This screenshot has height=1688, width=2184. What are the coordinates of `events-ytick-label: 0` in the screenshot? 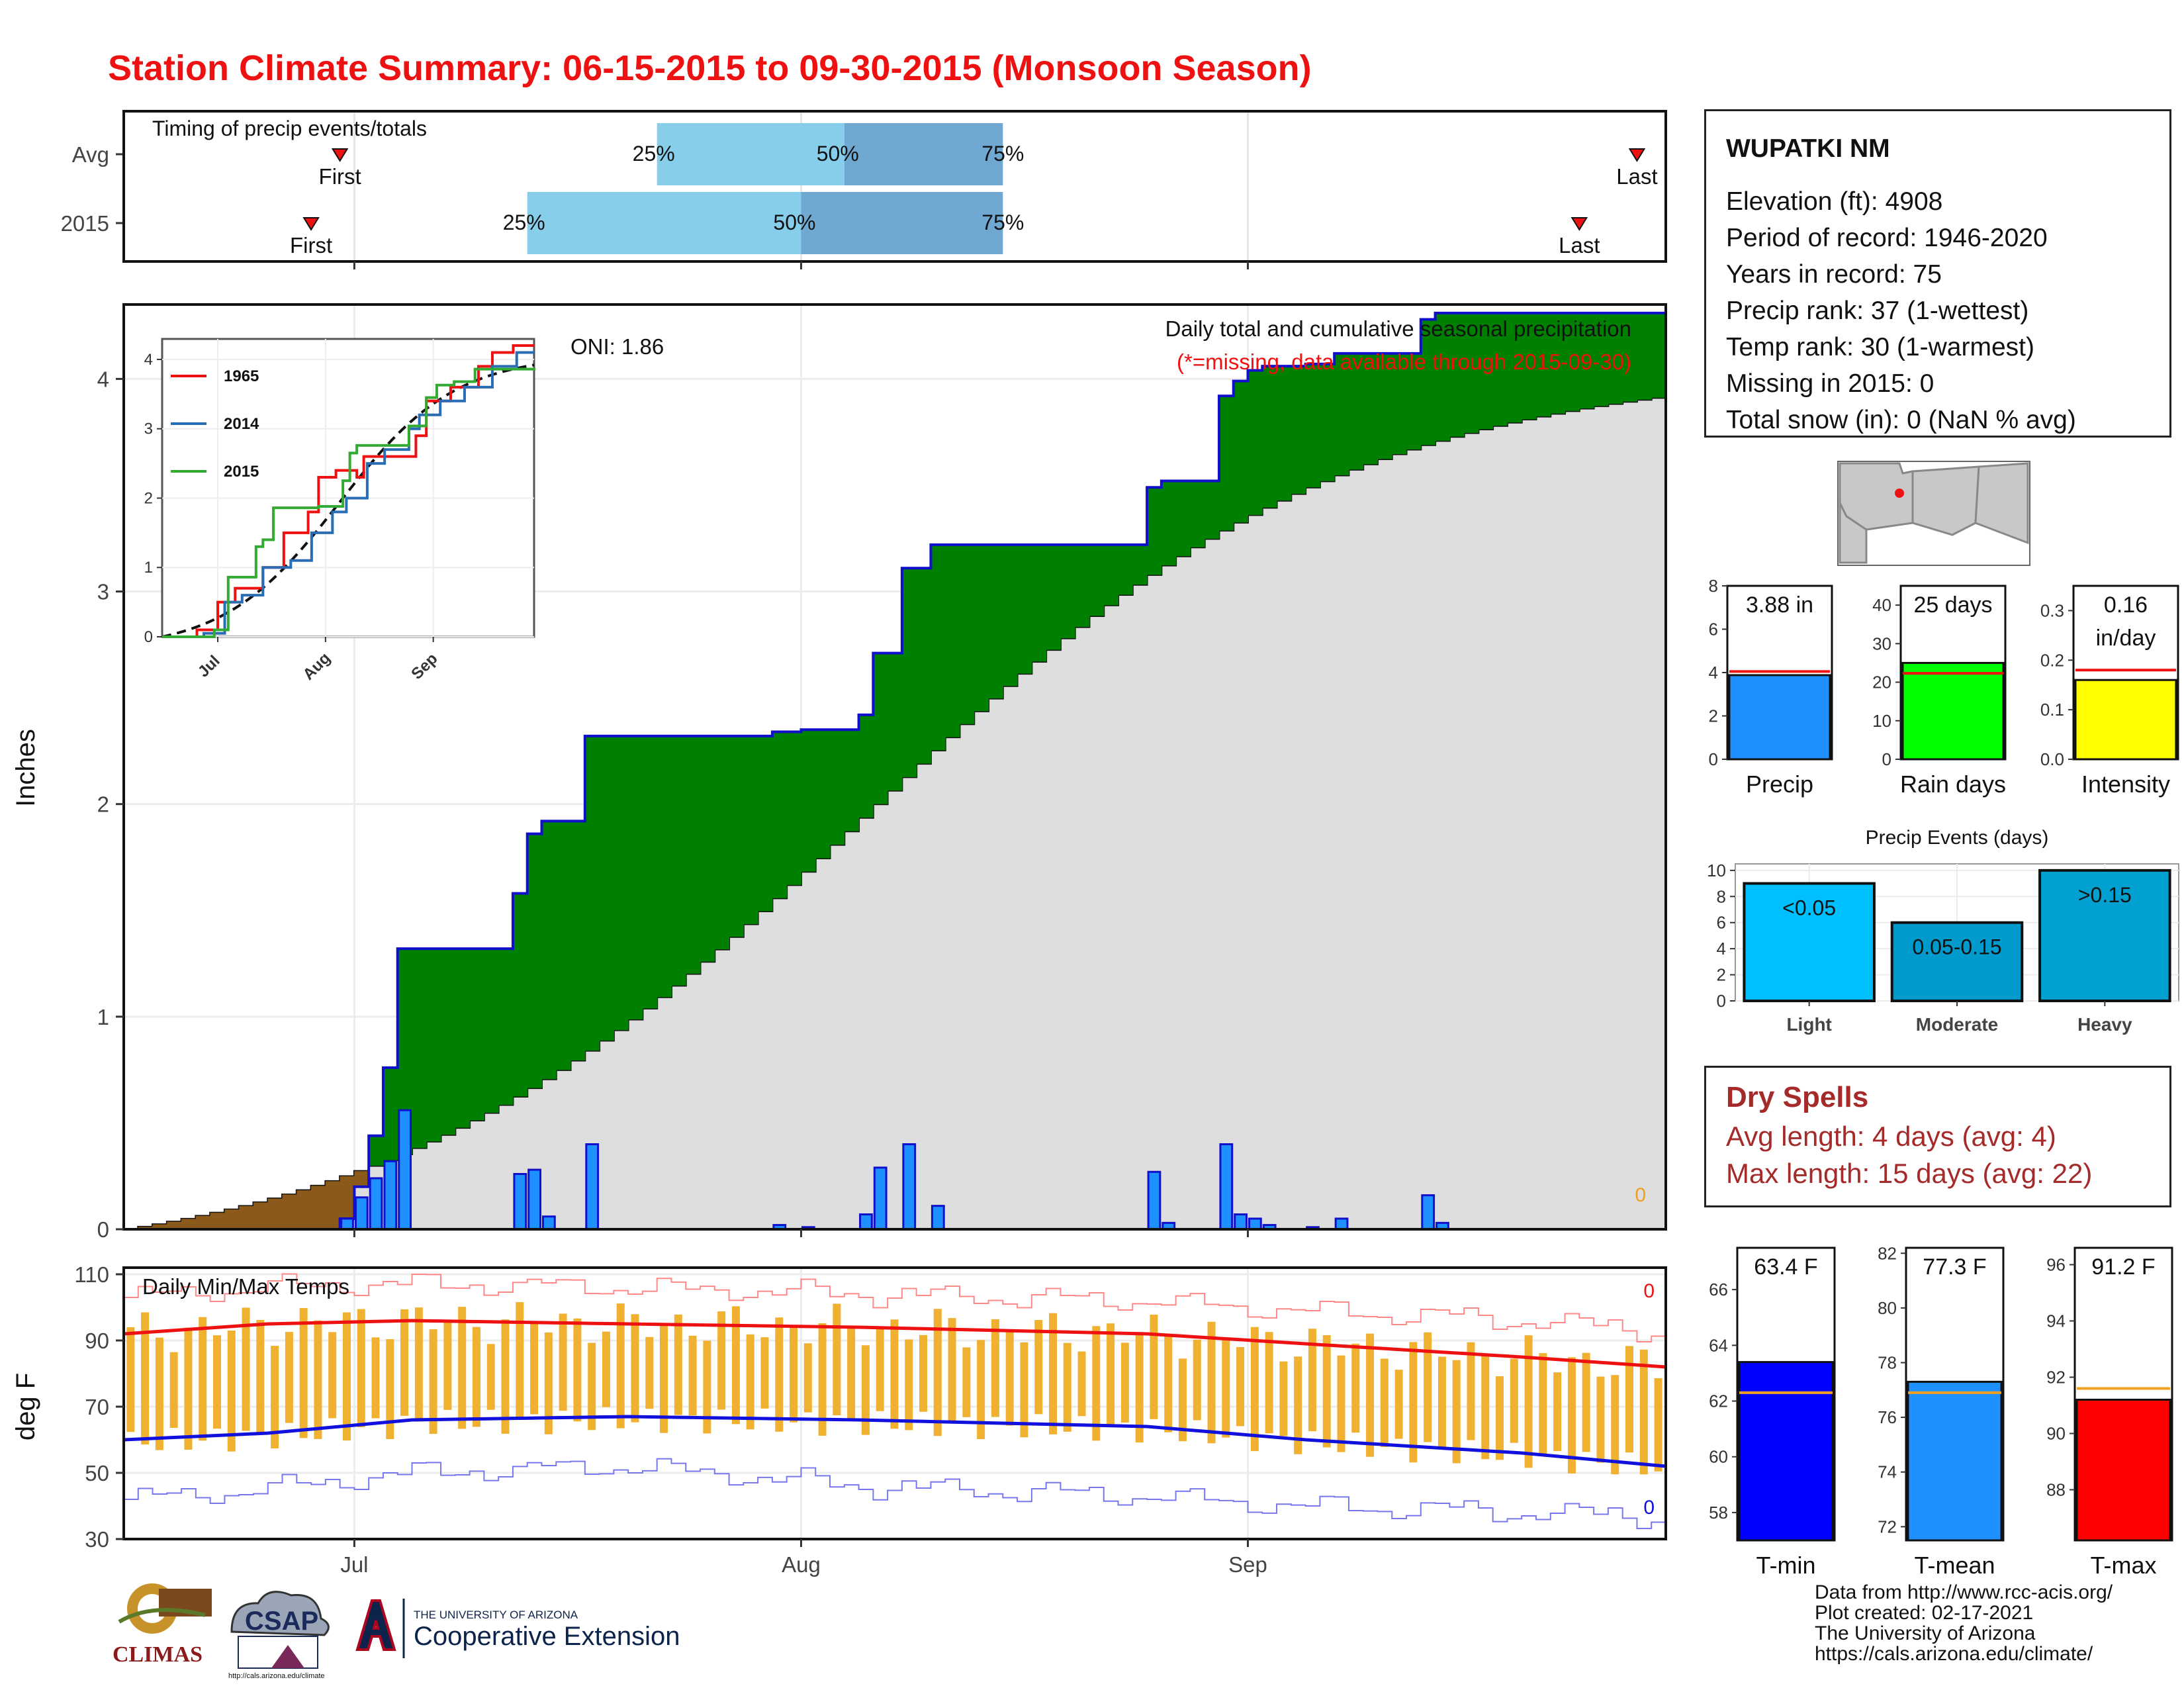 It's located at (1721, 1001).